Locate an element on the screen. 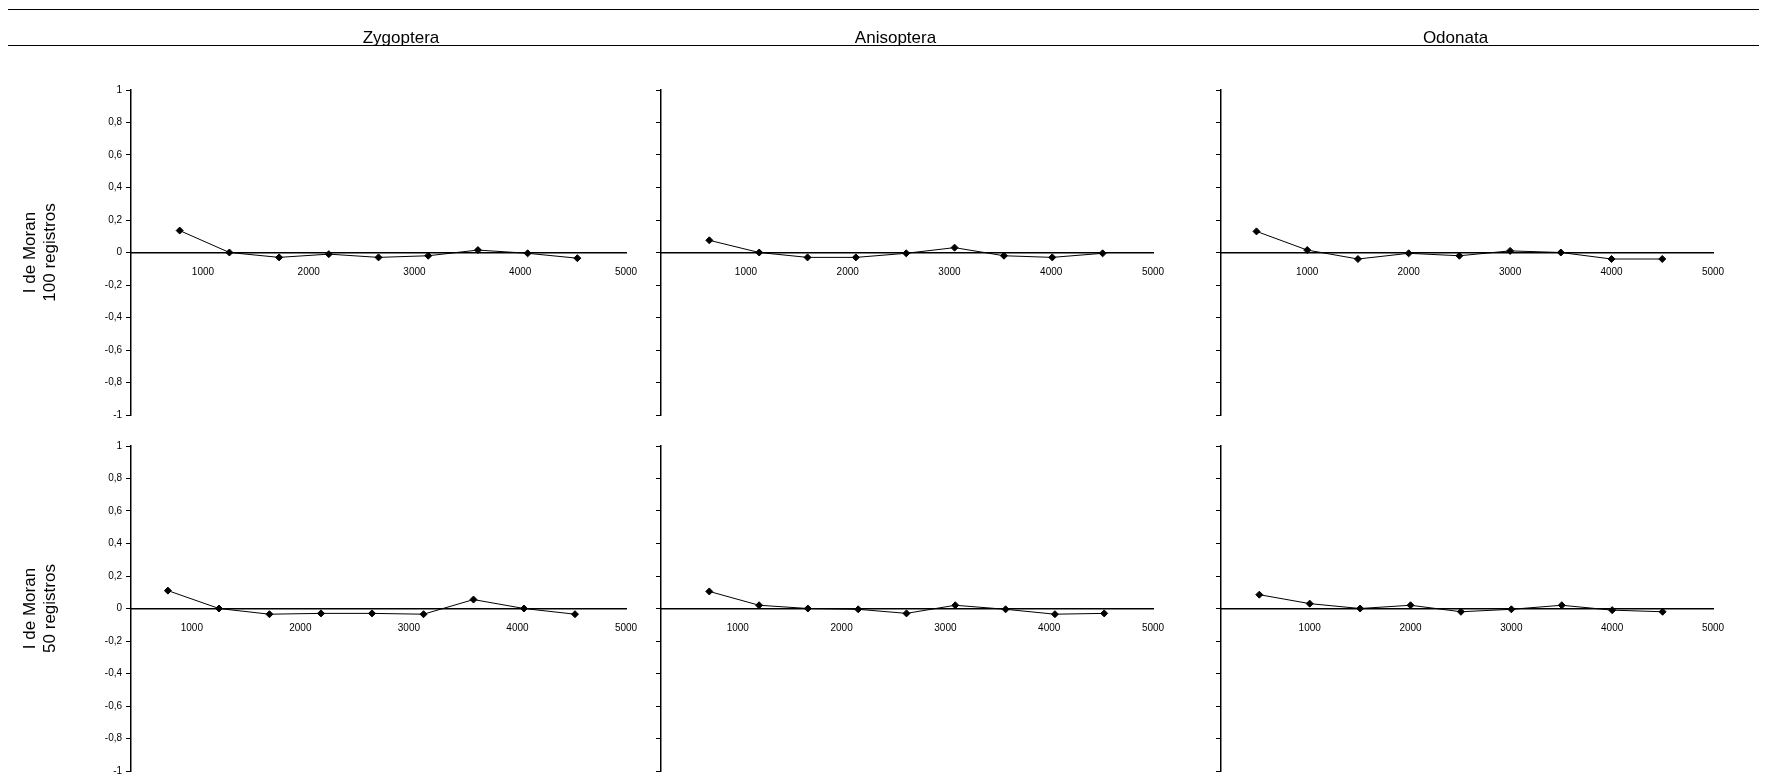 This screenshot has width=1767, height=779. y-axis-title: I de Moran 50 registros is located at coordinates (39, 608).